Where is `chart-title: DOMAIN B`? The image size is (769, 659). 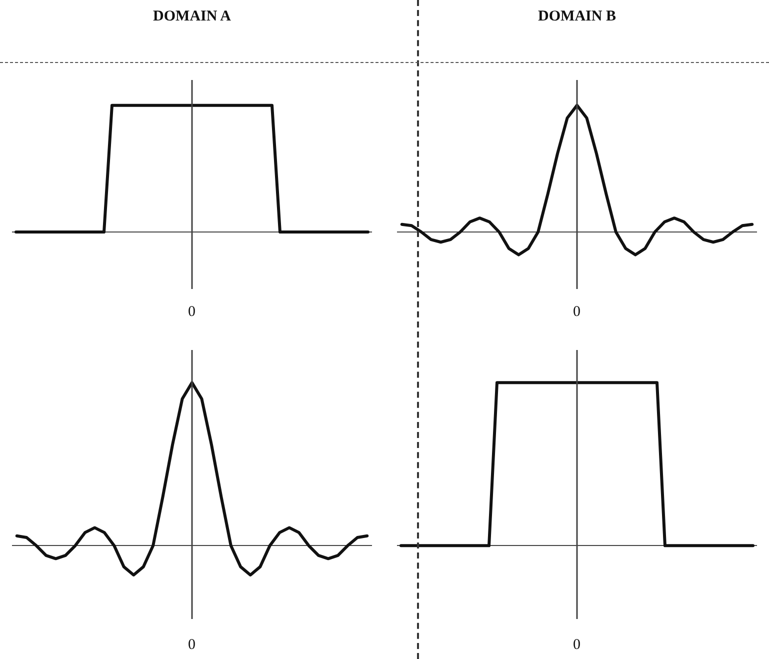
chart-title: DOMAIN B is located at coordinates (577, 16).